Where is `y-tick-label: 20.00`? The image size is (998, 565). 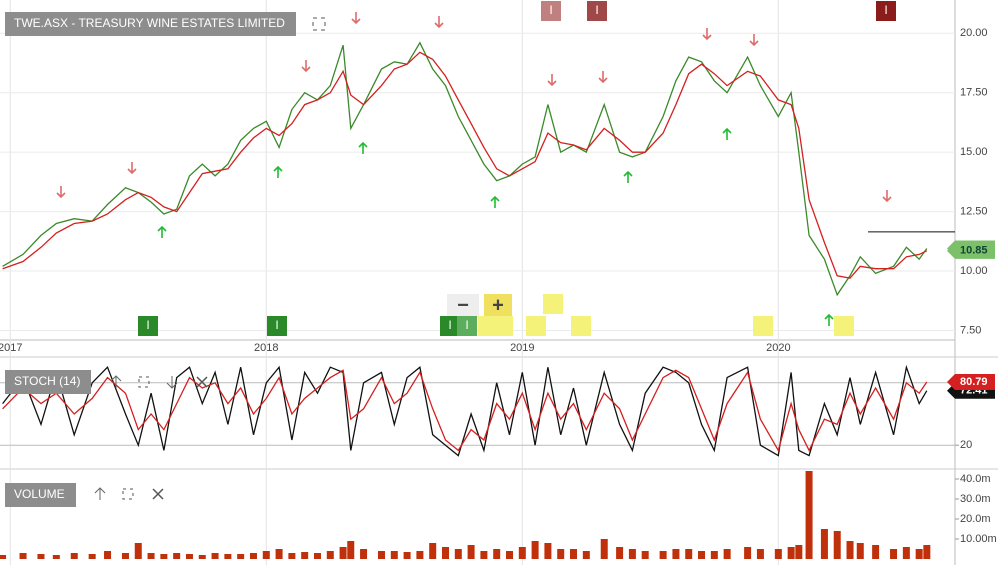 y-tick-label: 20.00 is located at coordinates (974, 33).